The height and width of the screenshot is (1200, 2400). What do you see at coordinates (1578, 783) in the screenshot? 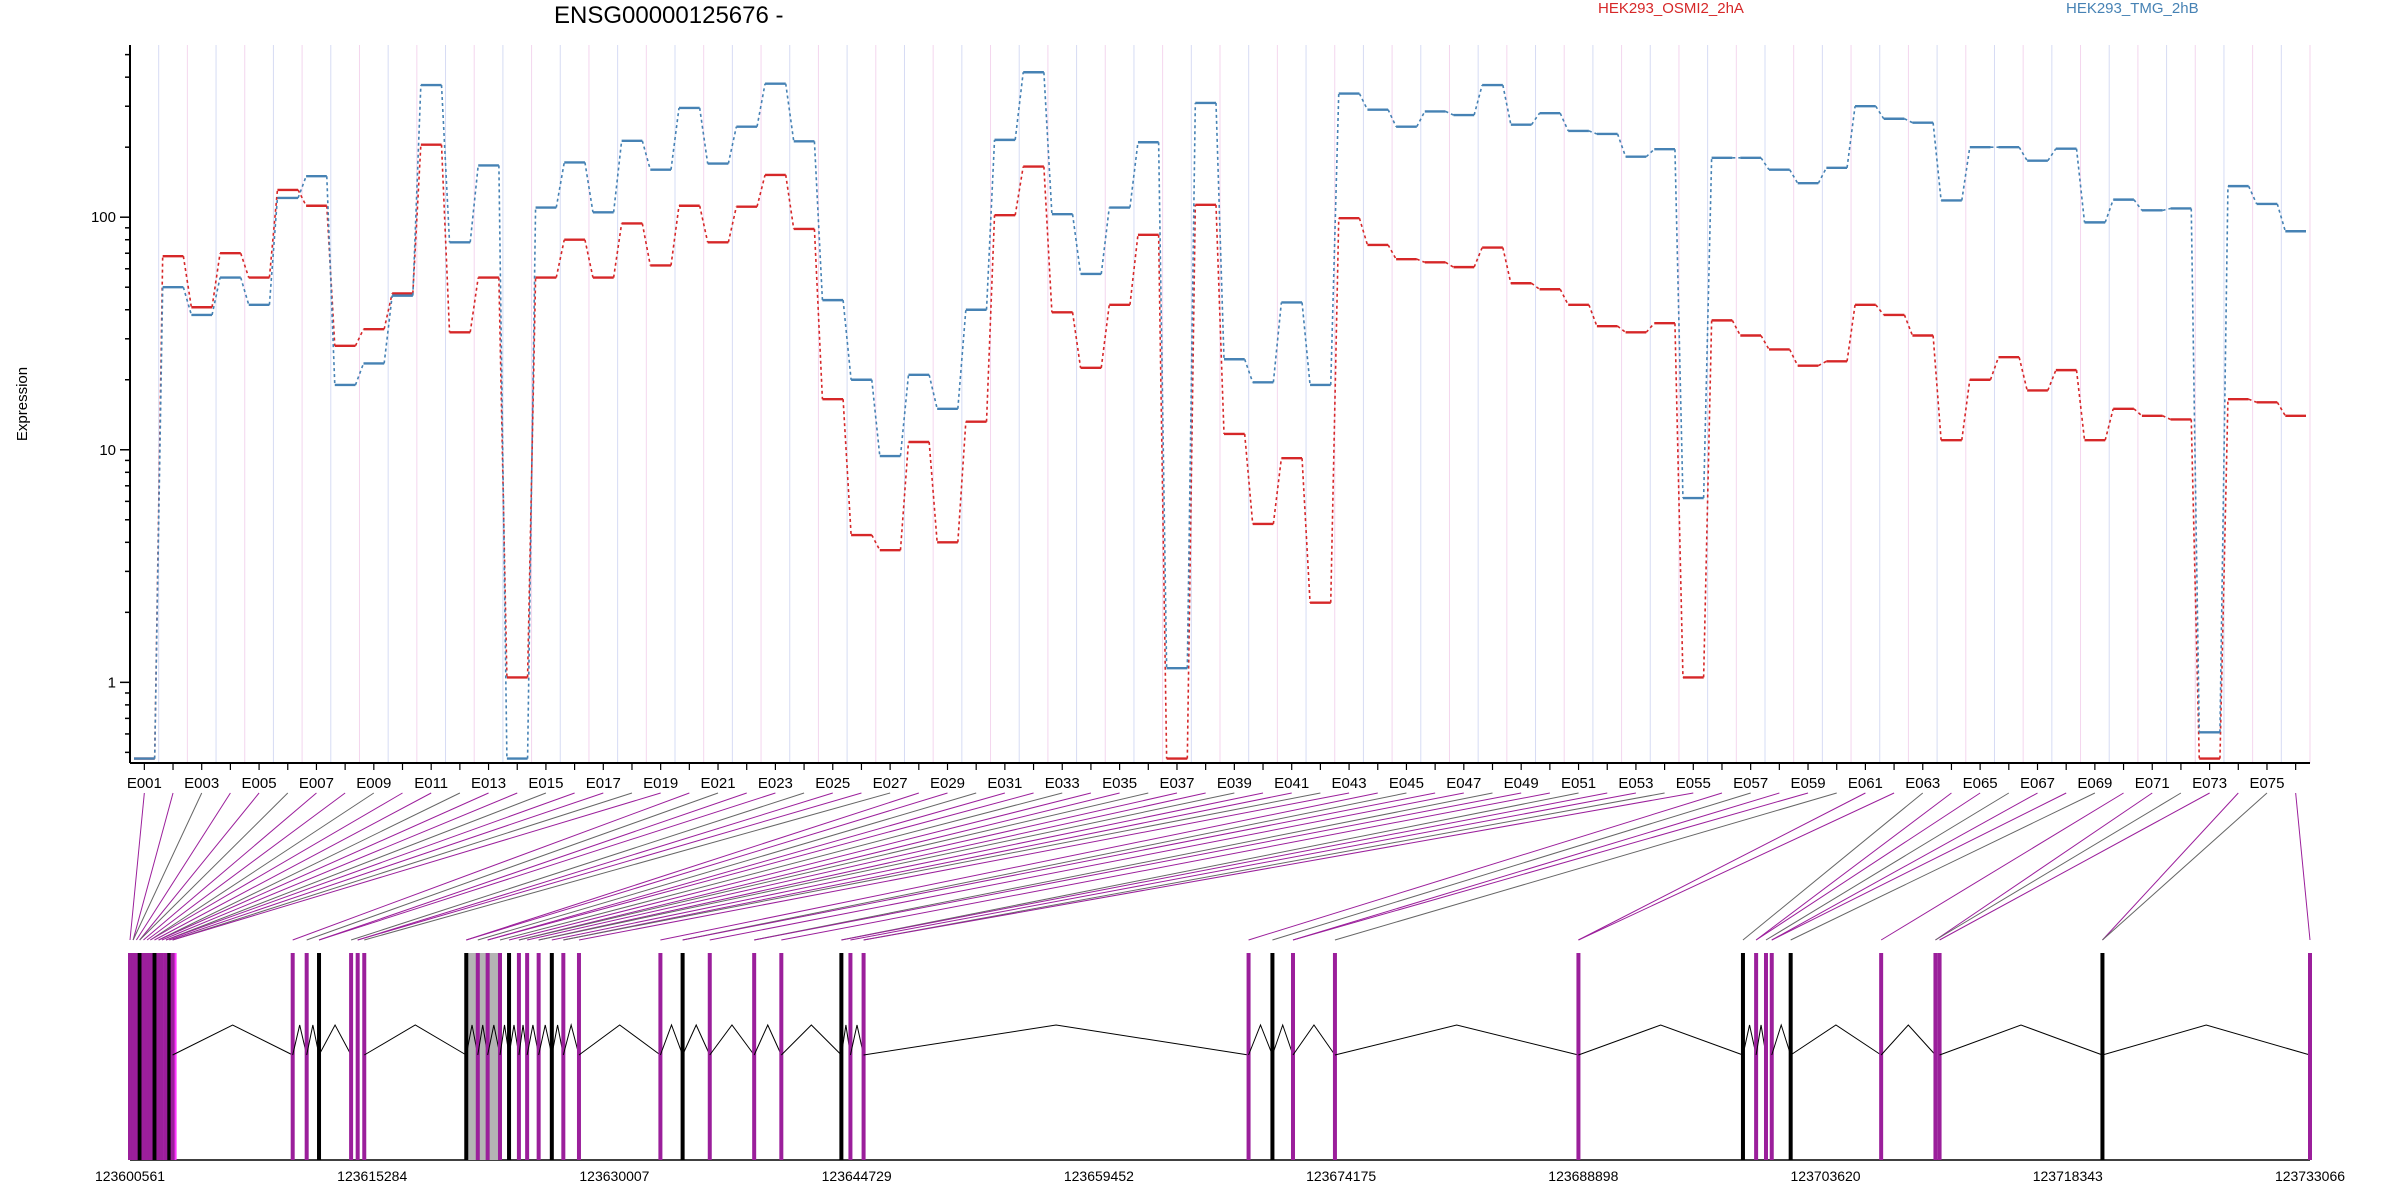
I see `x-tick-label: E051` at bounding box center [1578, 783].